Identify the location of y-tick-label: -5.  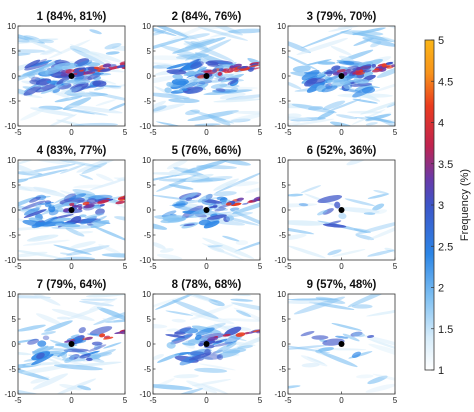
(283, 369).